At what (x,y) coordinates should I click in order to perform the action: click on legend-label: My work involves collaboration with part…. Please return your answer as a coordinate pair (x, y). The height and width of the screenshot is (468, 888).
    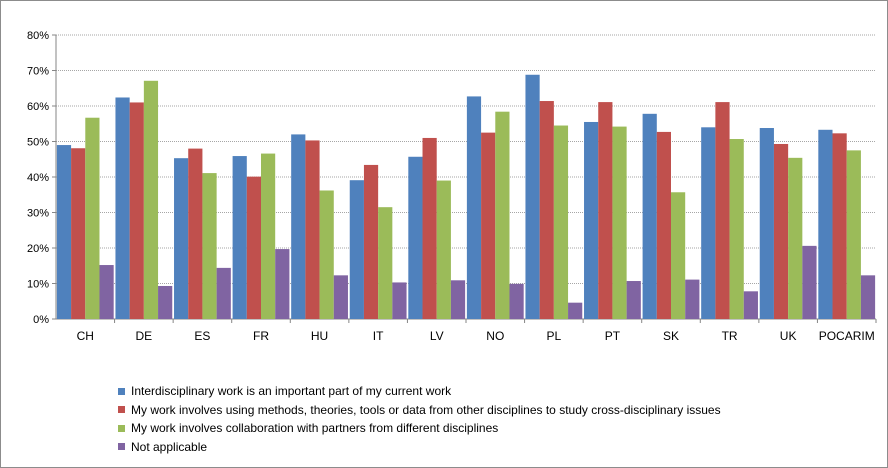
    Looking at the image, I should click on (315, 428).